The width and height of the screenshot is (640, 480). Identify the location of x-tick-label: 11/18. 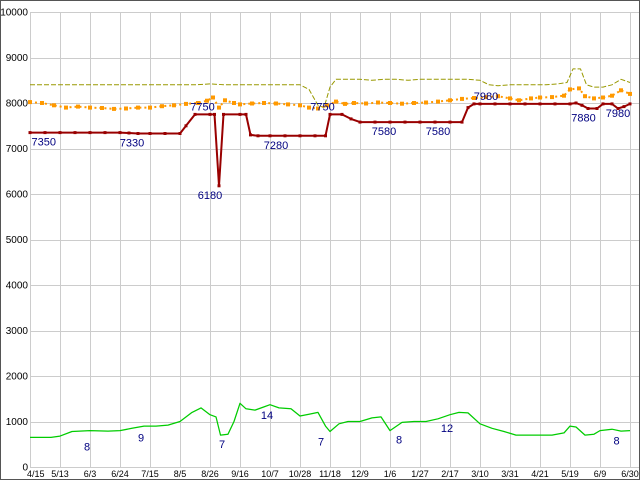
(330, 474).